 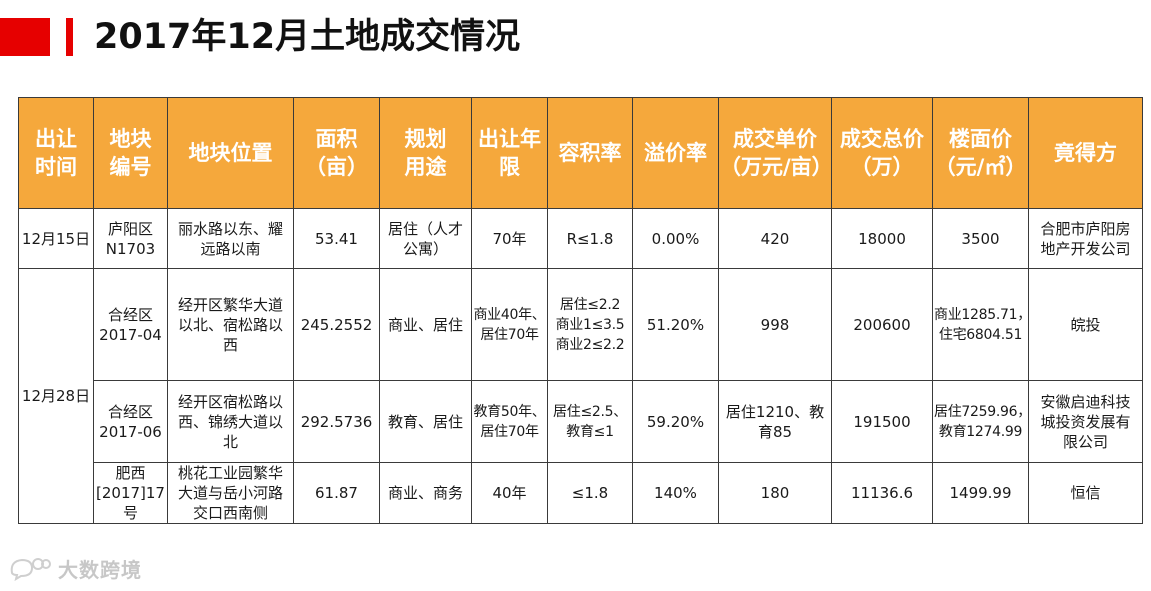 I want to click on header-location: 地块位置, so click(x=230, y=153).